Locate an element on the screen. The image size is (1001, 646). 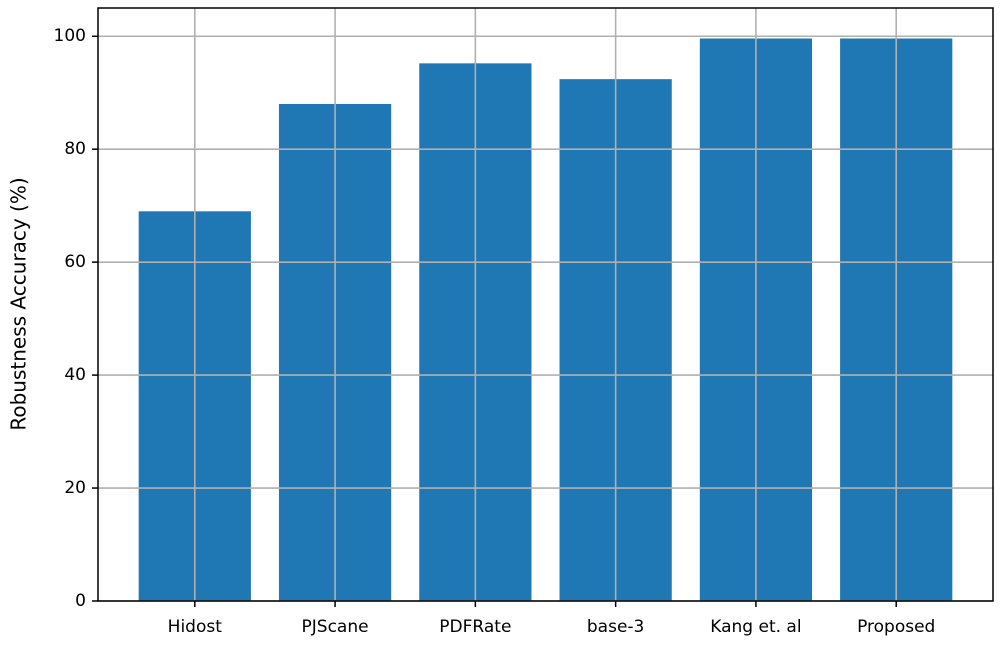
x-tick-label: Proposed is located at coordinates (896, 627).